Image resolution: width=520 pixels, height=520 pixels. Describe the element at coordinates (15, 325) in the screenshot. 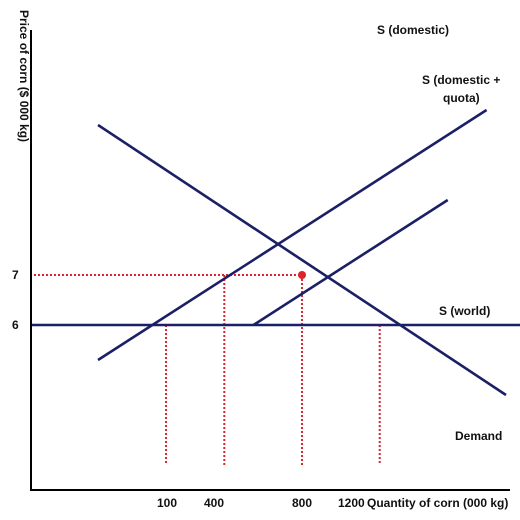

I see `y-tick-label-6: 6` at that location.